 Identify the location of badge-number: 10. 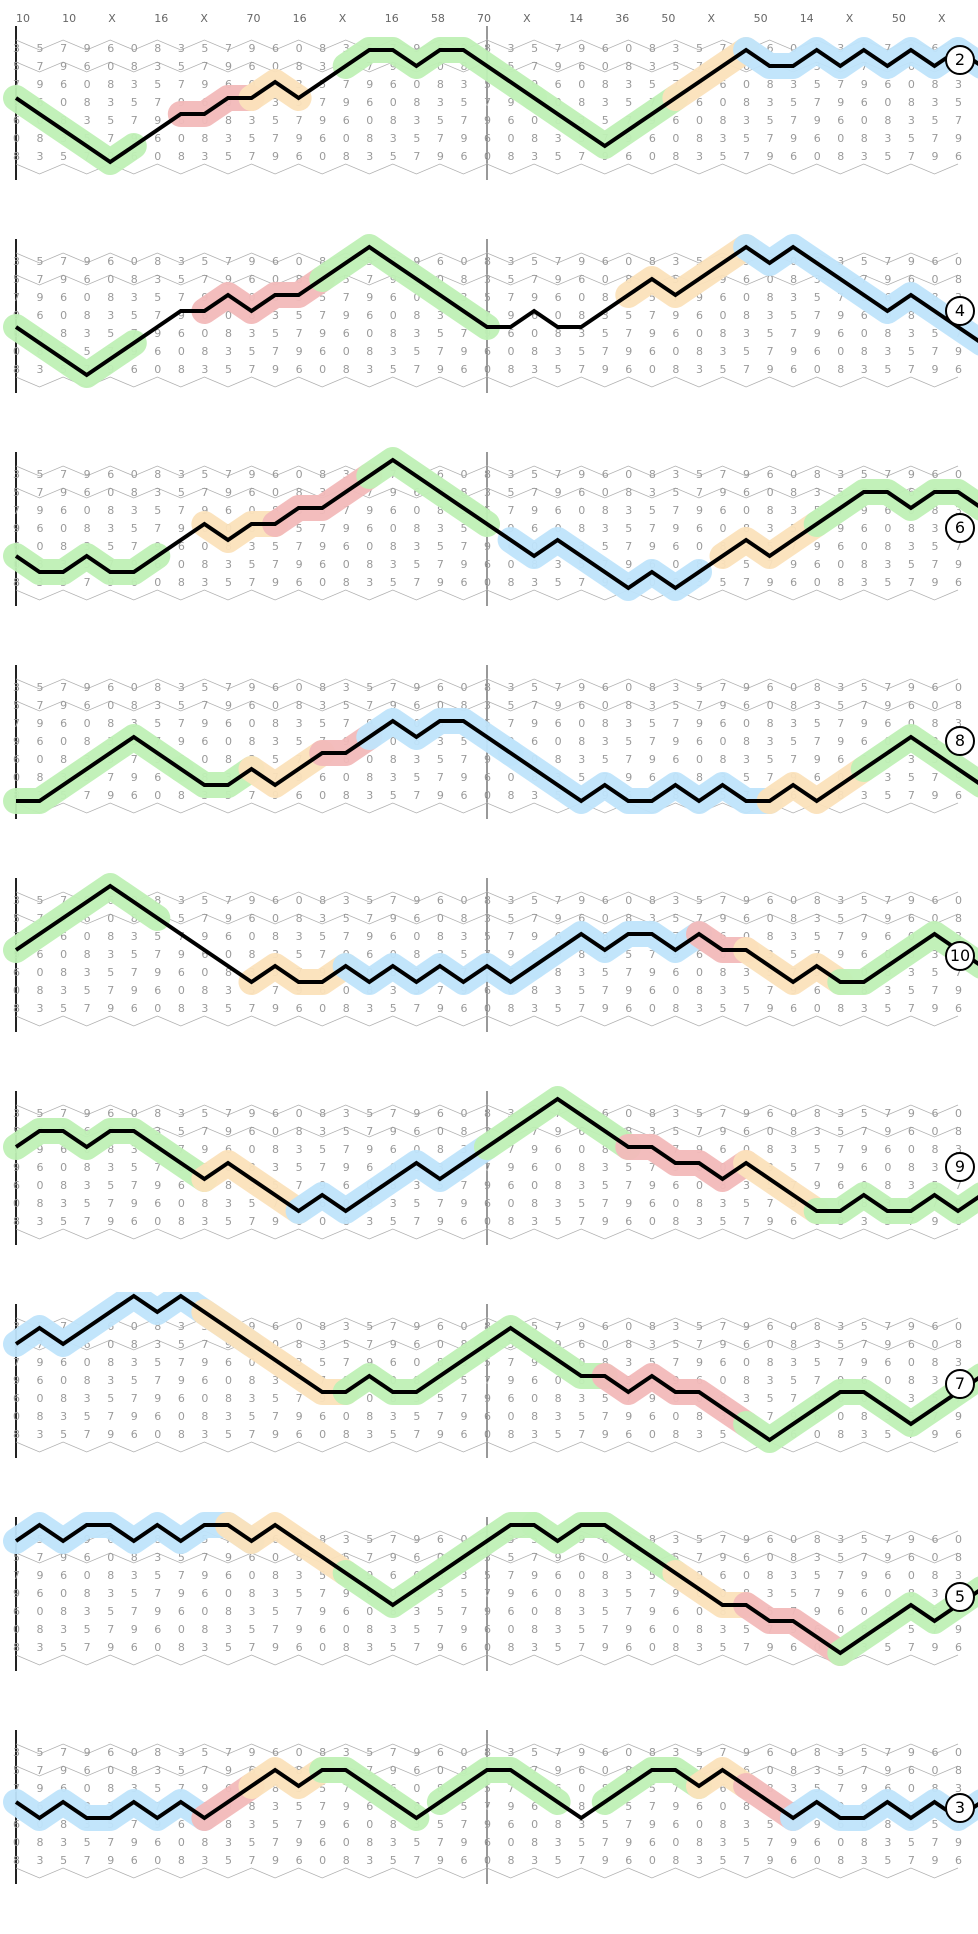
(960, 955).